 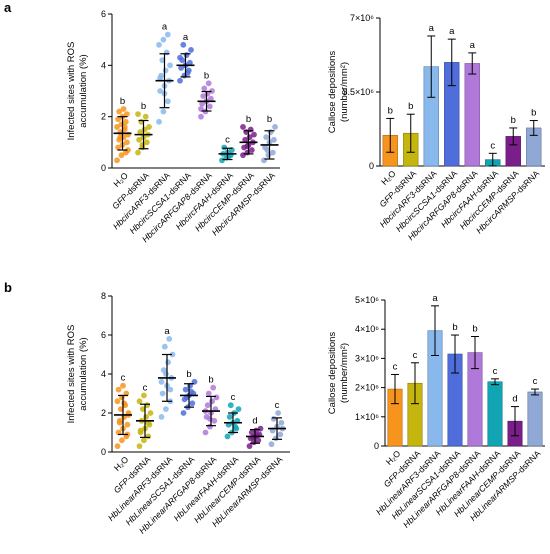 I want to click on y-tick-label: 4×10⁶, so click(x=367, y=329).